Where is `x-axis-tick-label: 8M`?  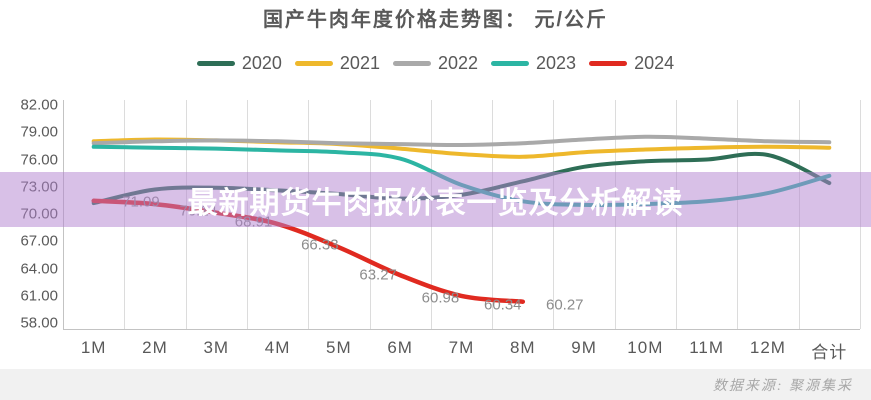 x-axis-tick-label: 8M is located at coordinates (522, 347).